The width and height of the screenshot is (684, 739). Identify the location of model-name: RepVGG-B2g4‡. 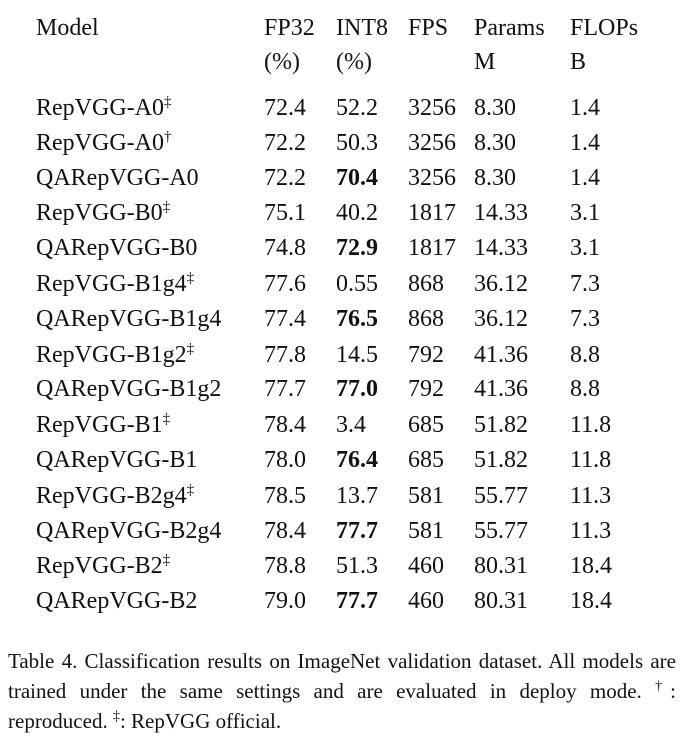
(115, 495).